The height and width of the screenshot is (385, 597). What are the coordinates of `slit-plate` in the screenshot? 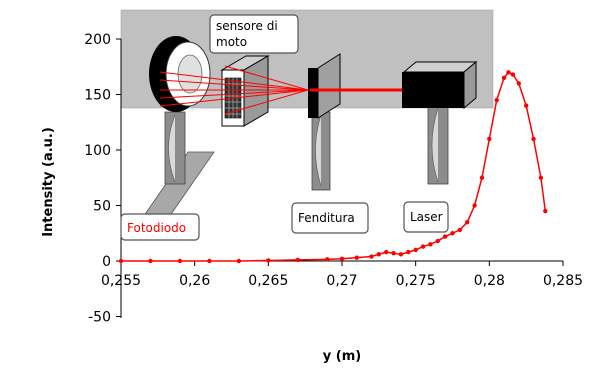 It's located at (313, 93).